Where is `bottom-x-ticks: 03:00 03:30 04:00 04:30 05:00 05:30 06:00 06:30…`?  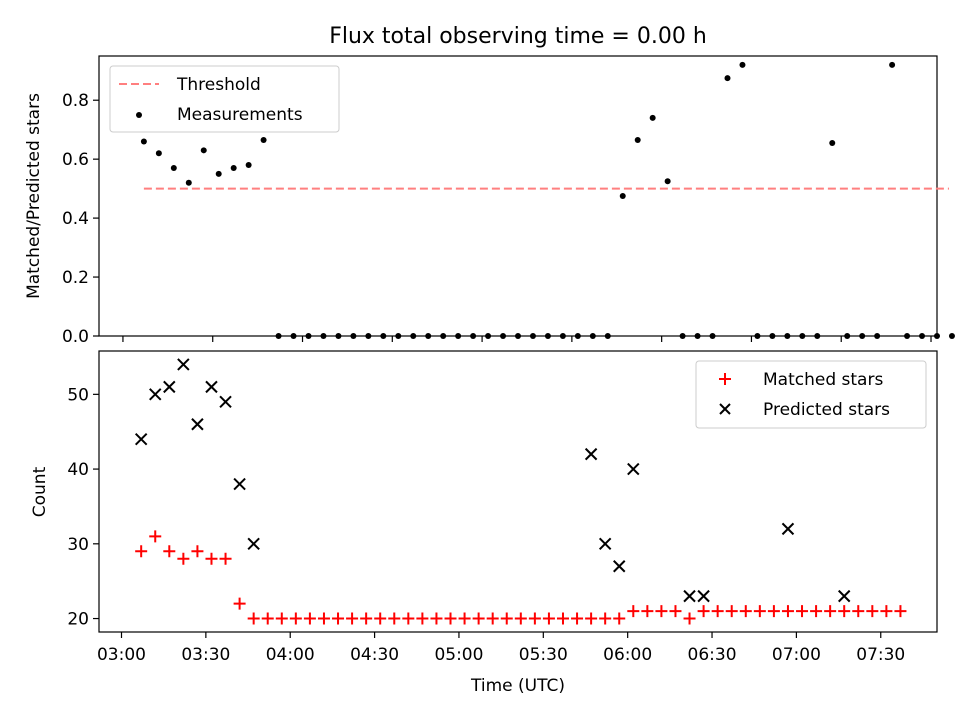
bottom-x-ticks: 03:00 03:30 04:00 04:30 05:00 05:30 06:00 06:30… is located at coordinates (501, 648).